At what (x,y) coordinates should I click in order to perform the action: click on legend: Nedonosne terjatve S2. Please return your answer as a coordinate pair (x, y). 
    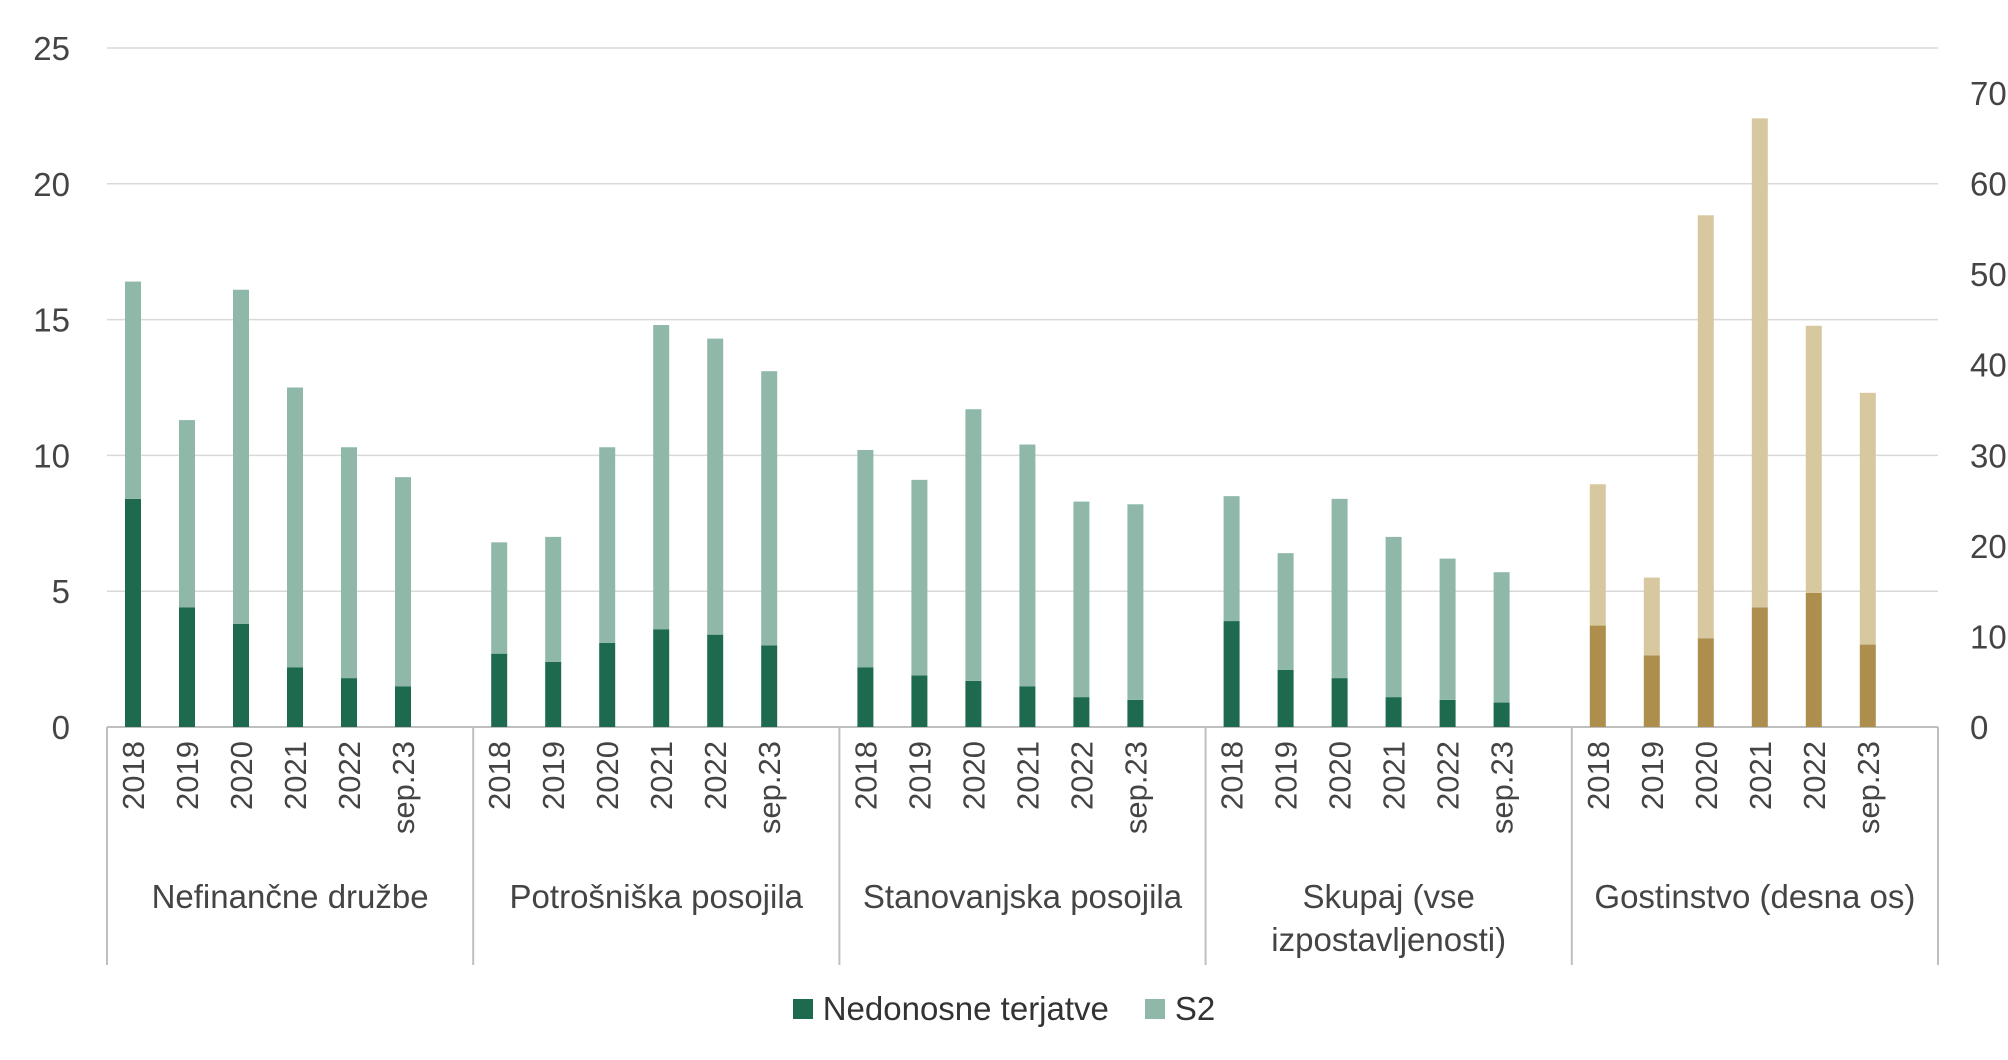
    Looking at the image, I should click on (1004, 1009).